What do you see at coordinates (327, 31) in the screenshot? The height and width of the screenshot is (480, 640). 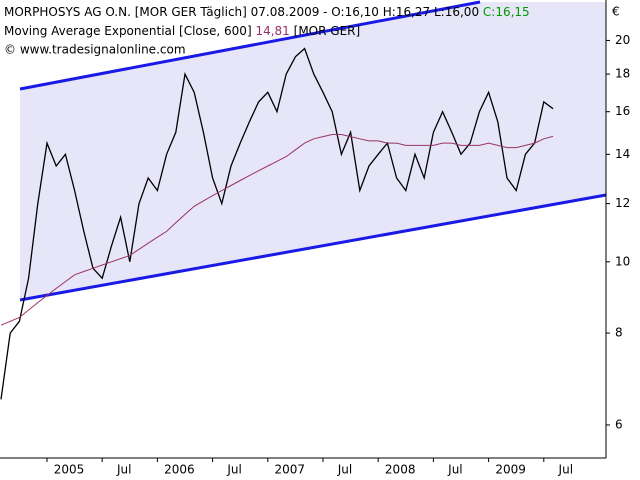 I see `ma-suffix: [MOR GER]` at bounding box center [327, 31].